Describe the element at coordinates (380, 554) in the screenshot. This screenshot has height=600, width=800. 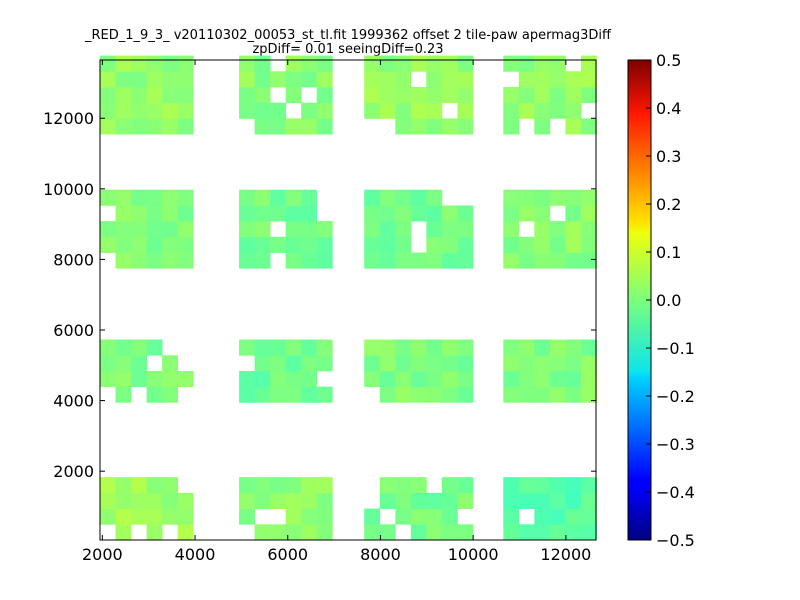
I see `x-tick-label: 8000` at that location.